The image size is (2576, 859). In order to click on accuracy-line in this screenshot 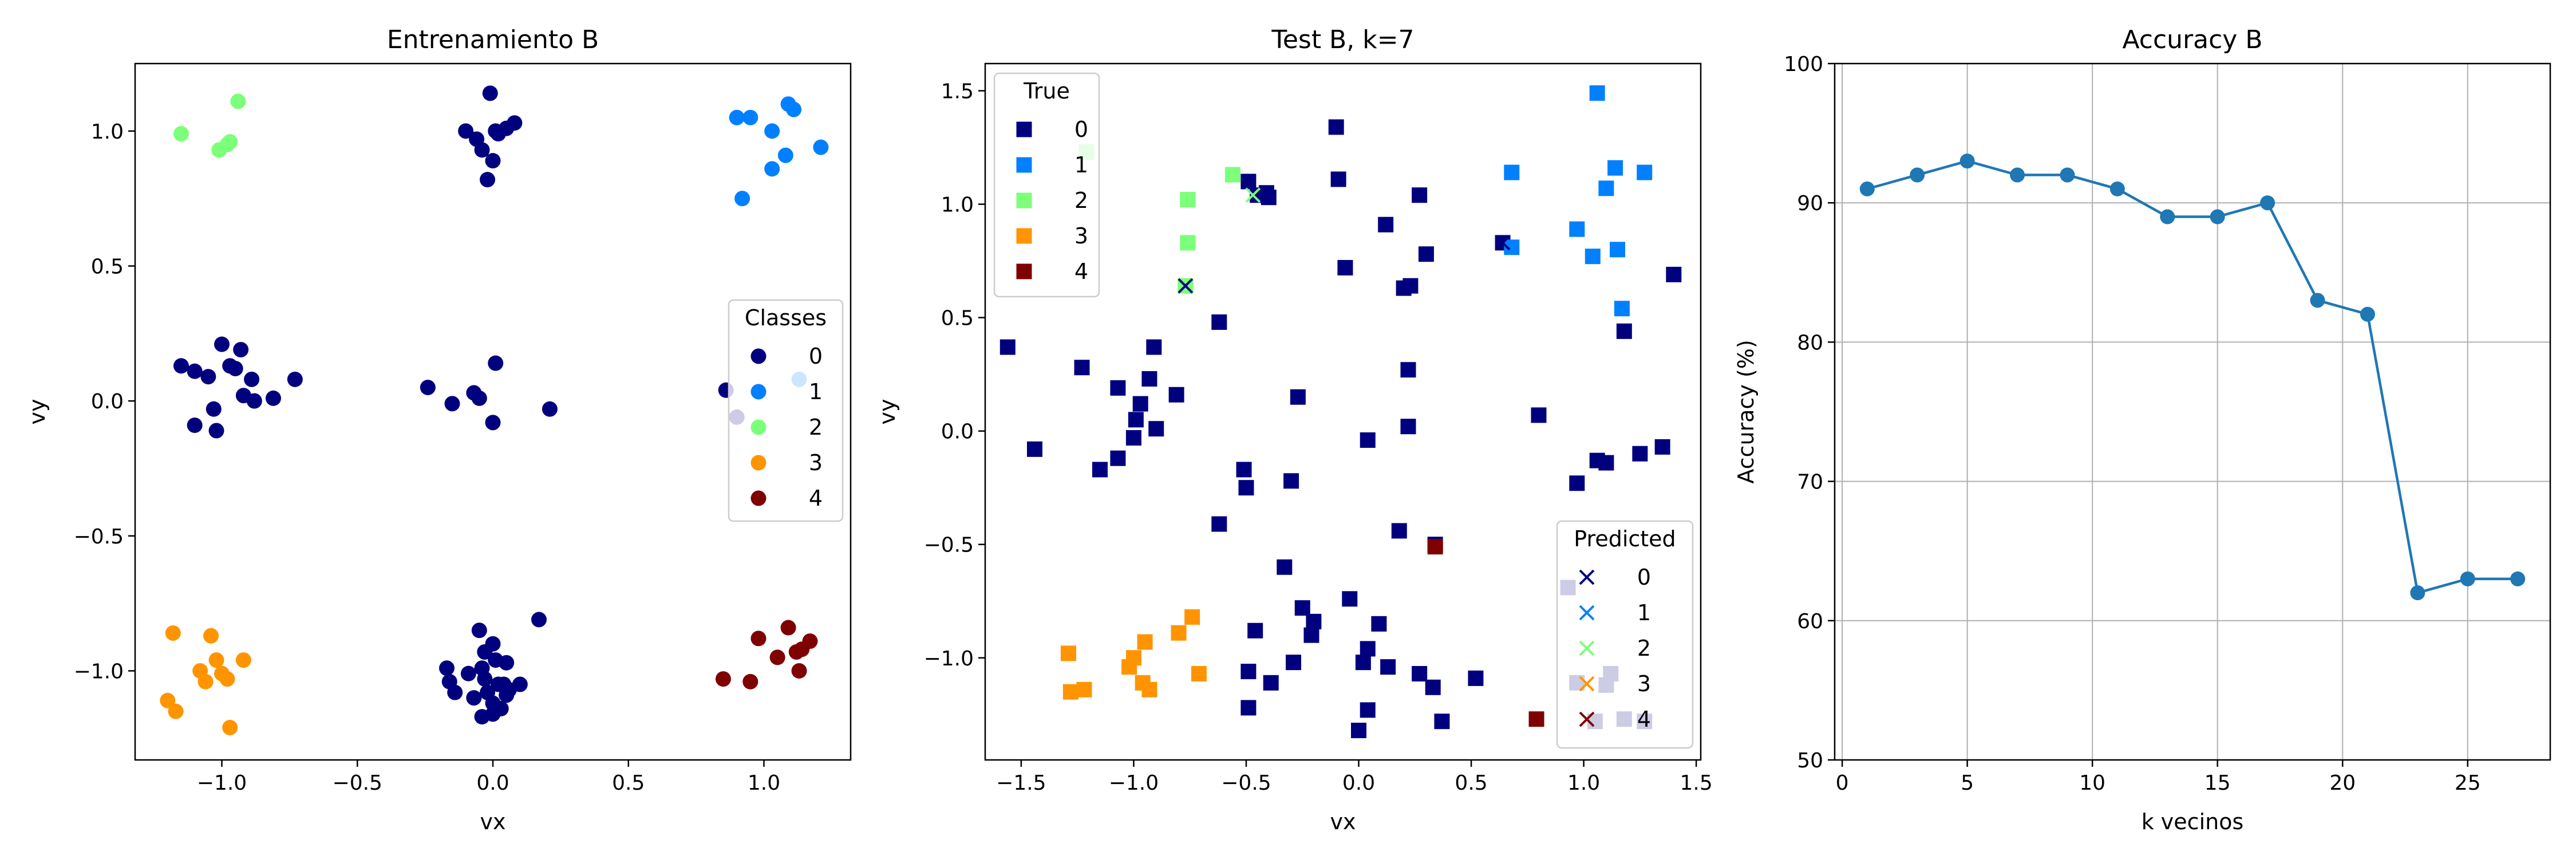, I will do `click(2192, 376)`.